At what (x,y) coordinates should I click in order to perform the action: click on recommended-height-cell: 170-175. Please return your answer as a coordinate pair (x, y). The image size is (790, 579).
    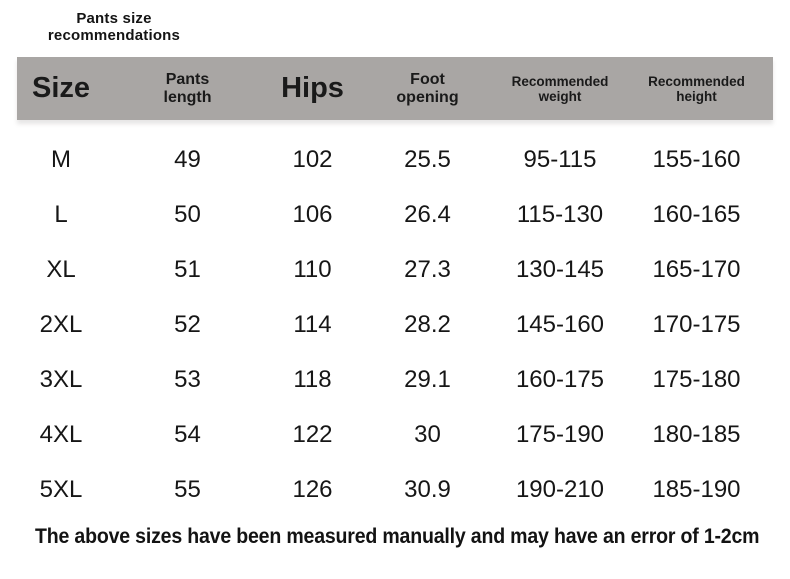
    Looking at the image, I should click on (696, 324).